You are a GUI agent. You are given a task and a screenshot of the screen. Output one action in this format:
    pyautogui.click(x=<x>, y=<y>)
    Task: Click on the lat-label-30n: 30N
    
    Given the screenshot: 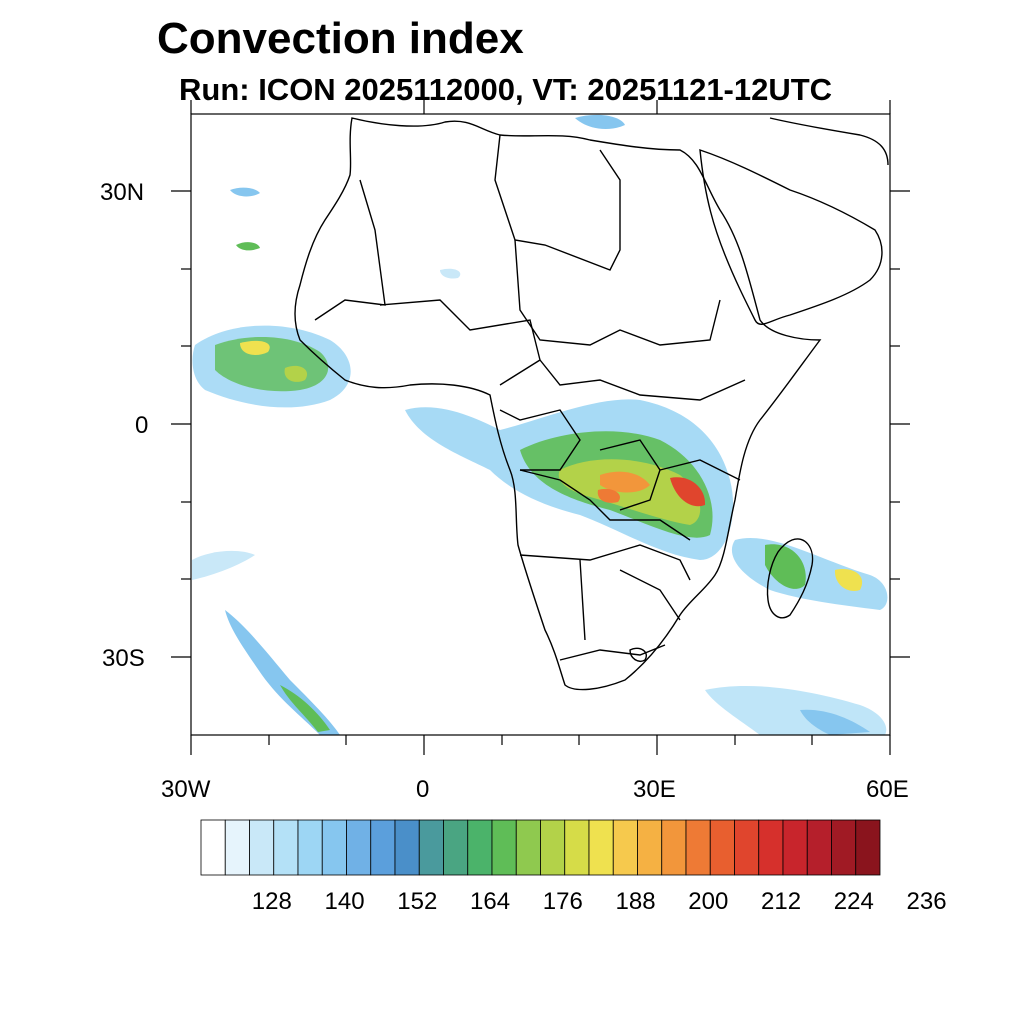 What is the action you would take?
    pyautogui.click(x=122, y=192)
    